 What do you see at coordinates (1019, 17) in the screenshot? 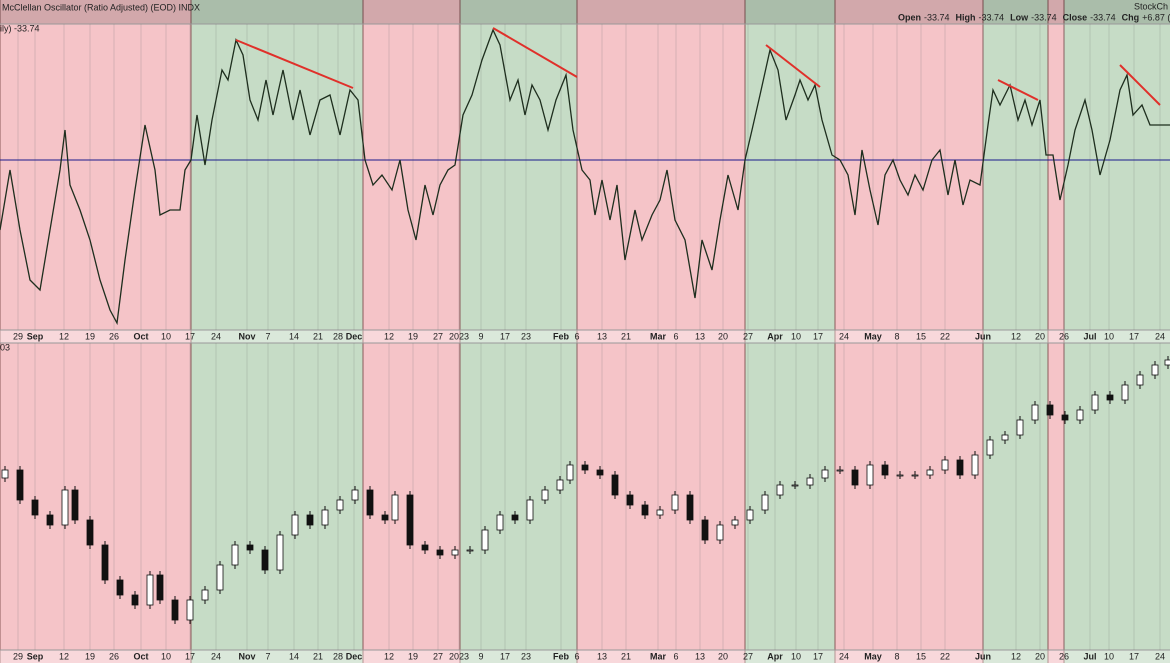
I see `quote-label: Low` at bounding box center [1019, 17].